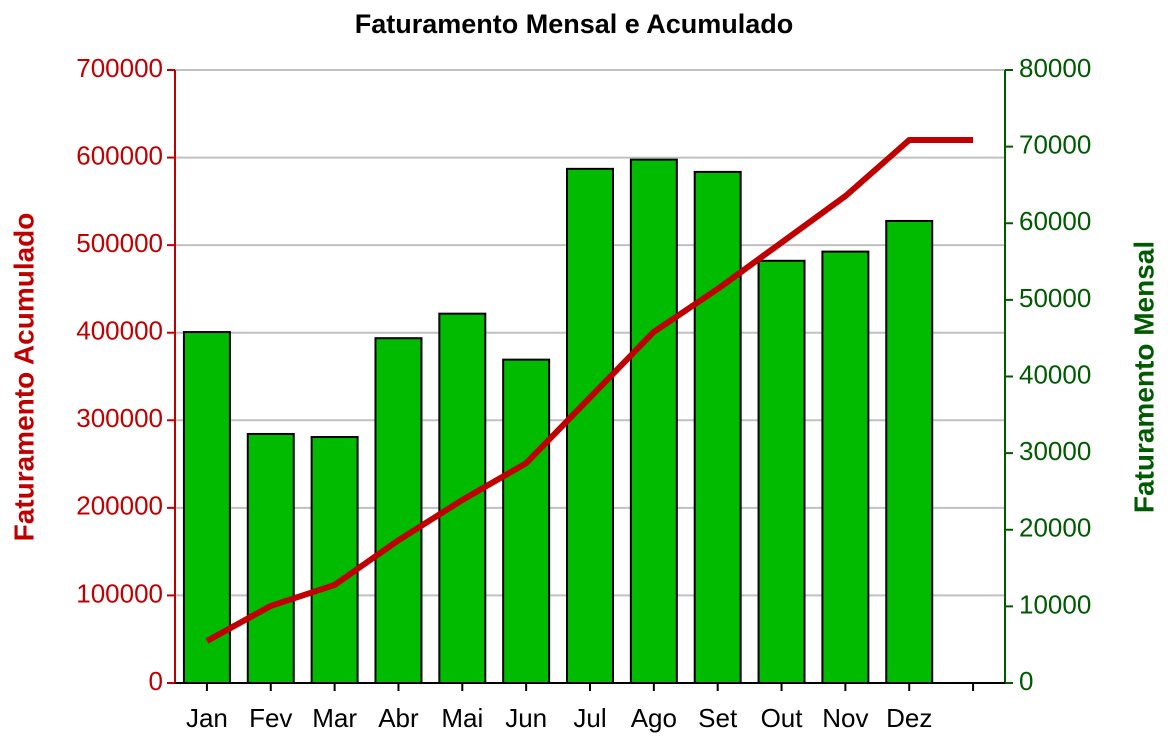  I want to click on y2-axis-title: Faturamento Mensal, so click(1143, 377).